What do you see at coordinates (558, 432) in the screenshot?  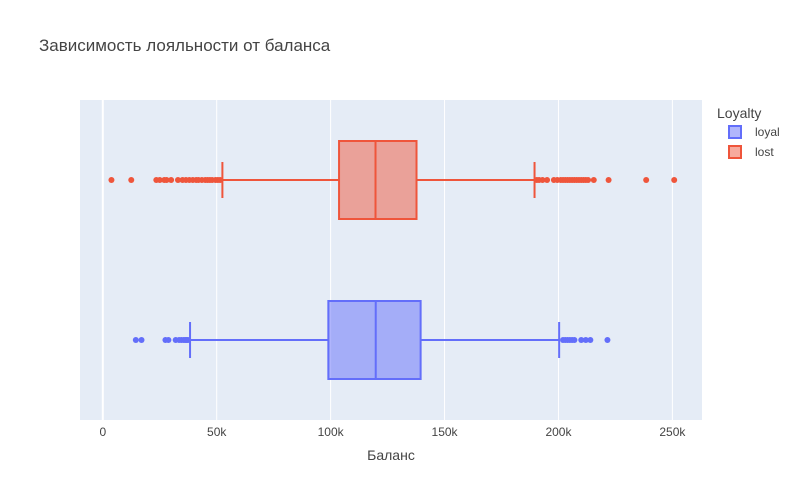 I see `x-tick-label: 200k` at bounding box center [558, 432].